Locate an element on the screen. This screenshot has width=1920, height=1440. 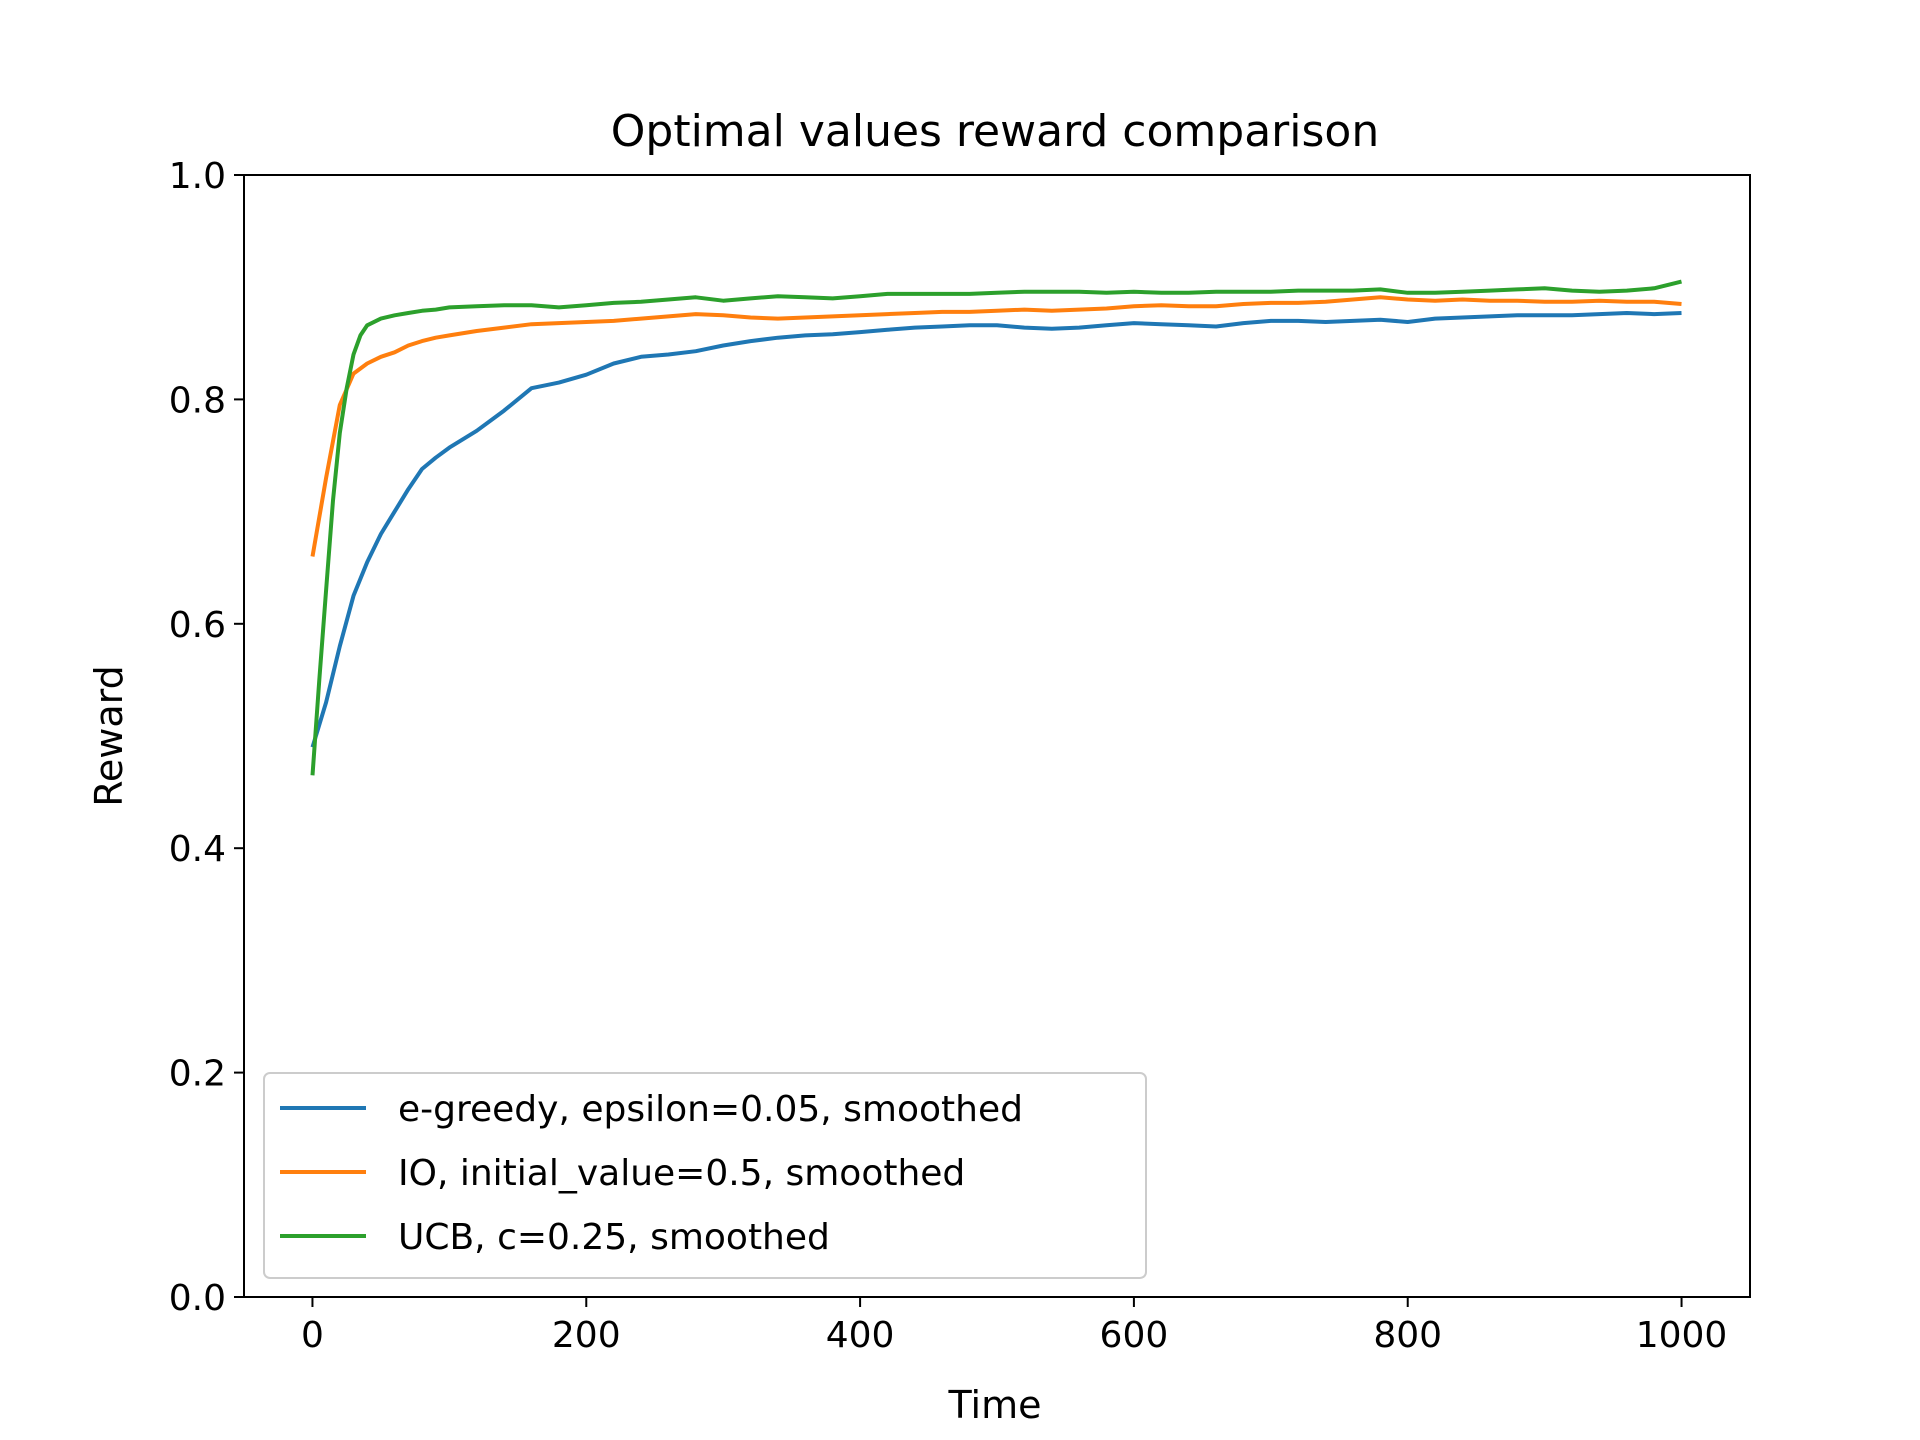
legend-item: e-greedy, epsilon=0.05, smoothed is located at coordinates (651, 1109).